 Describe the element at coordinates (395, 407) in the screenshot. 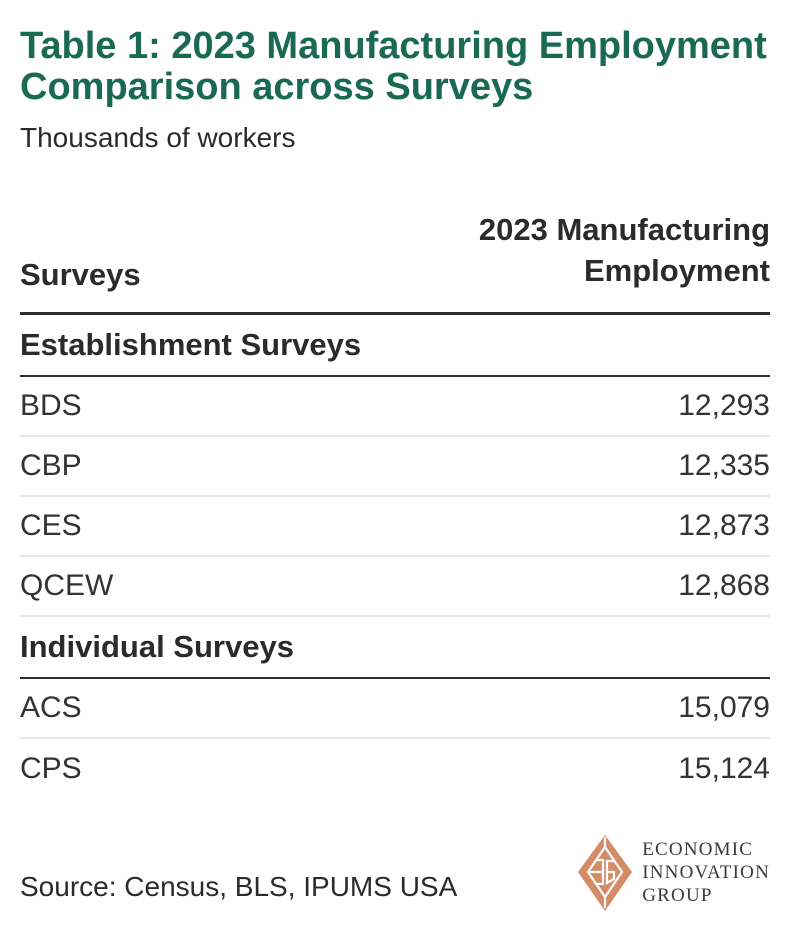

I see `table-row: BDS 12,293` at that location.